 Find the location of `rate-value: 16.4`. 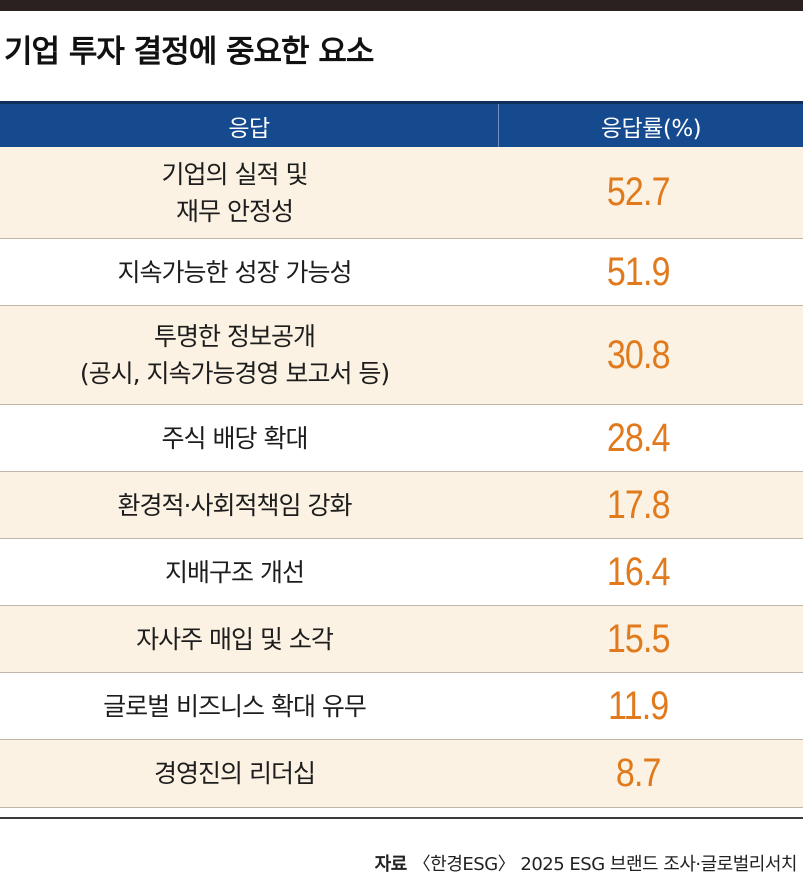

rate-value: 16.4 is located at coordinates (638, 571).